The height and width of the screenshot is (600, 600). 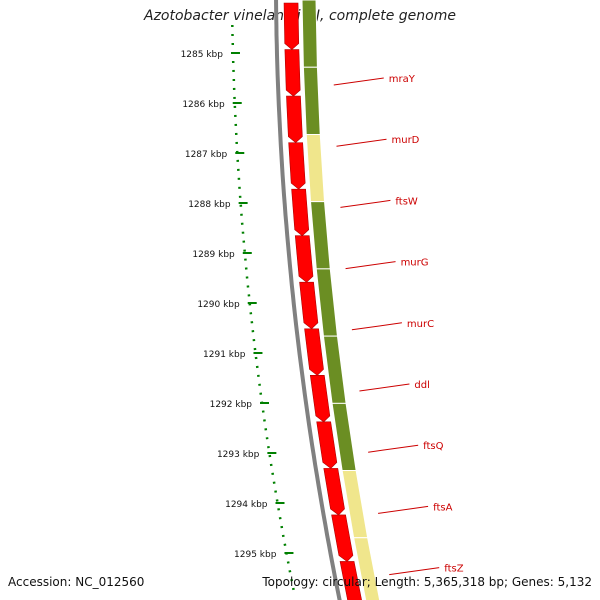 I want to click on tick-label: 1288 kbp, so click(x=209, y=205).